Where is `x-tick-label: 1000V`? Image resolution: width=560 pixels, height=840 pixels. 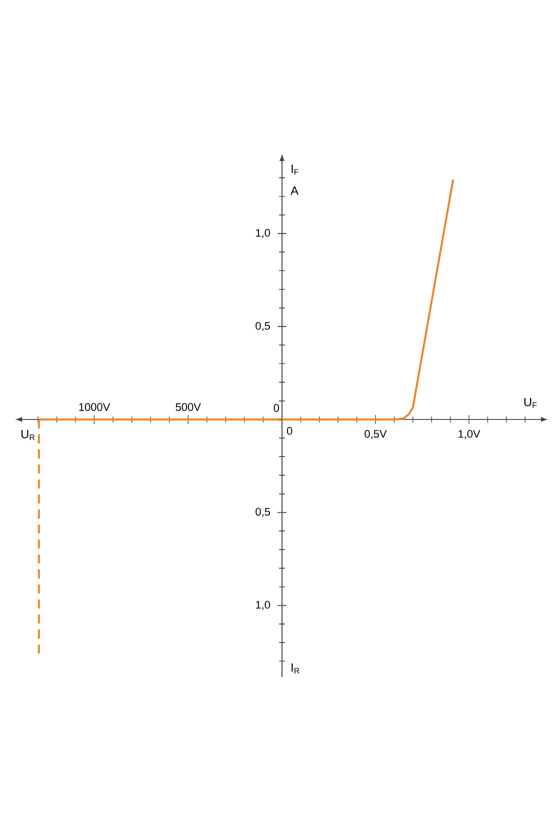 x-tick-label: 1000V is located at coordinates (94, 407).